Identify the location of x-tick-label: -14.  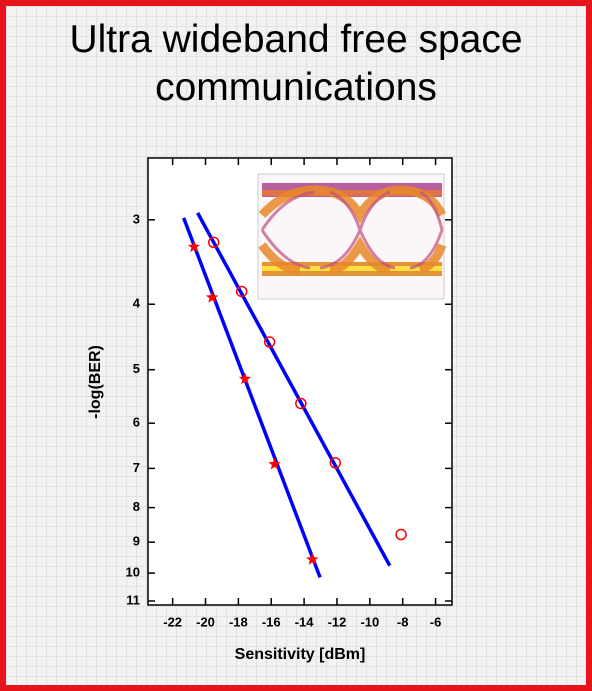
(305, 621).